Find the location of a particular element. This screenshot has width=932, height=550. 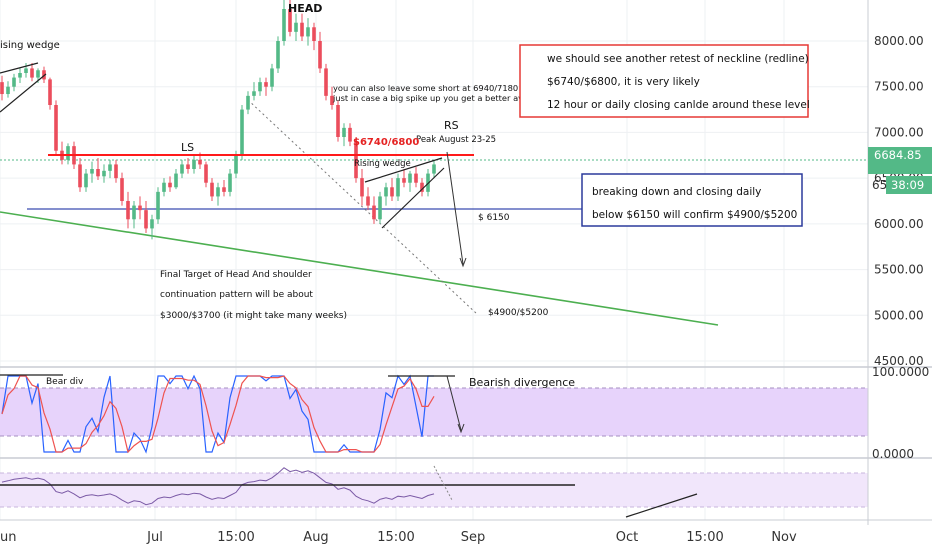

red-note-box is located at coordinates (664, 81).